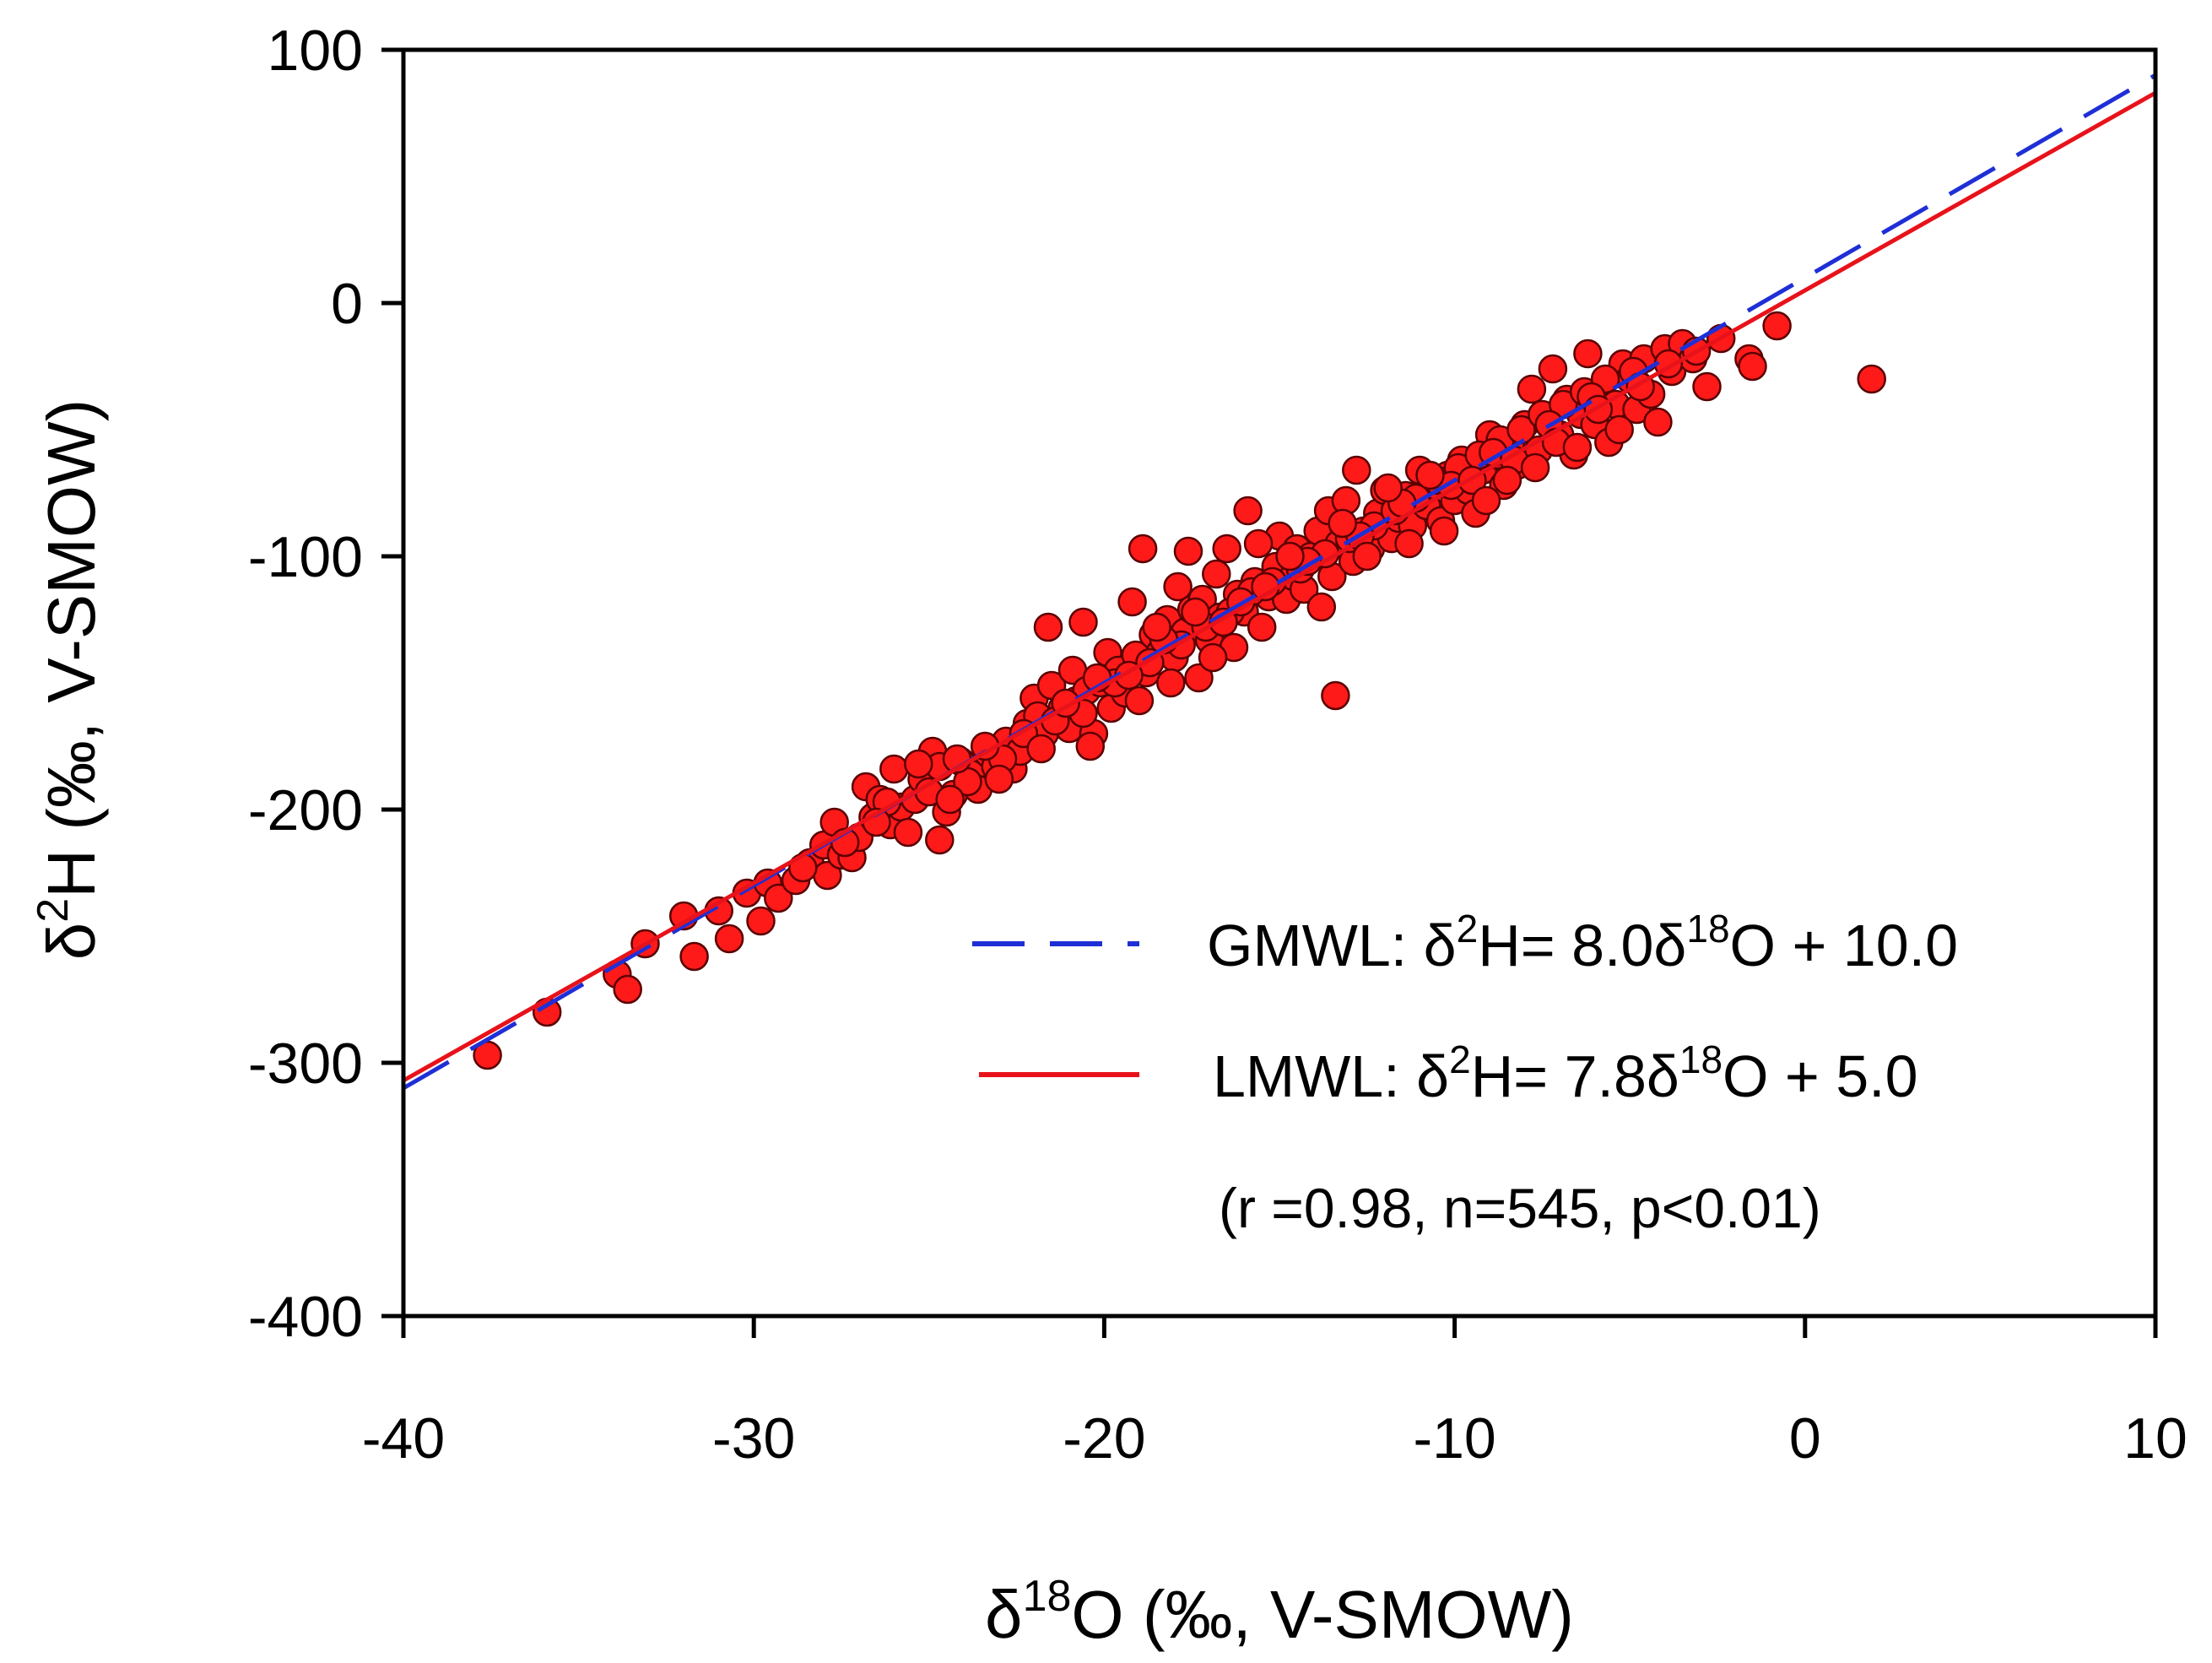 The width and height of the screenshot is (2212, 1663). What do you see at coordinates (69, 680) in the screenshot?
I see `y-axis-title: δ2H (‰, V-SMOW)` at bounding box center [69, 680].